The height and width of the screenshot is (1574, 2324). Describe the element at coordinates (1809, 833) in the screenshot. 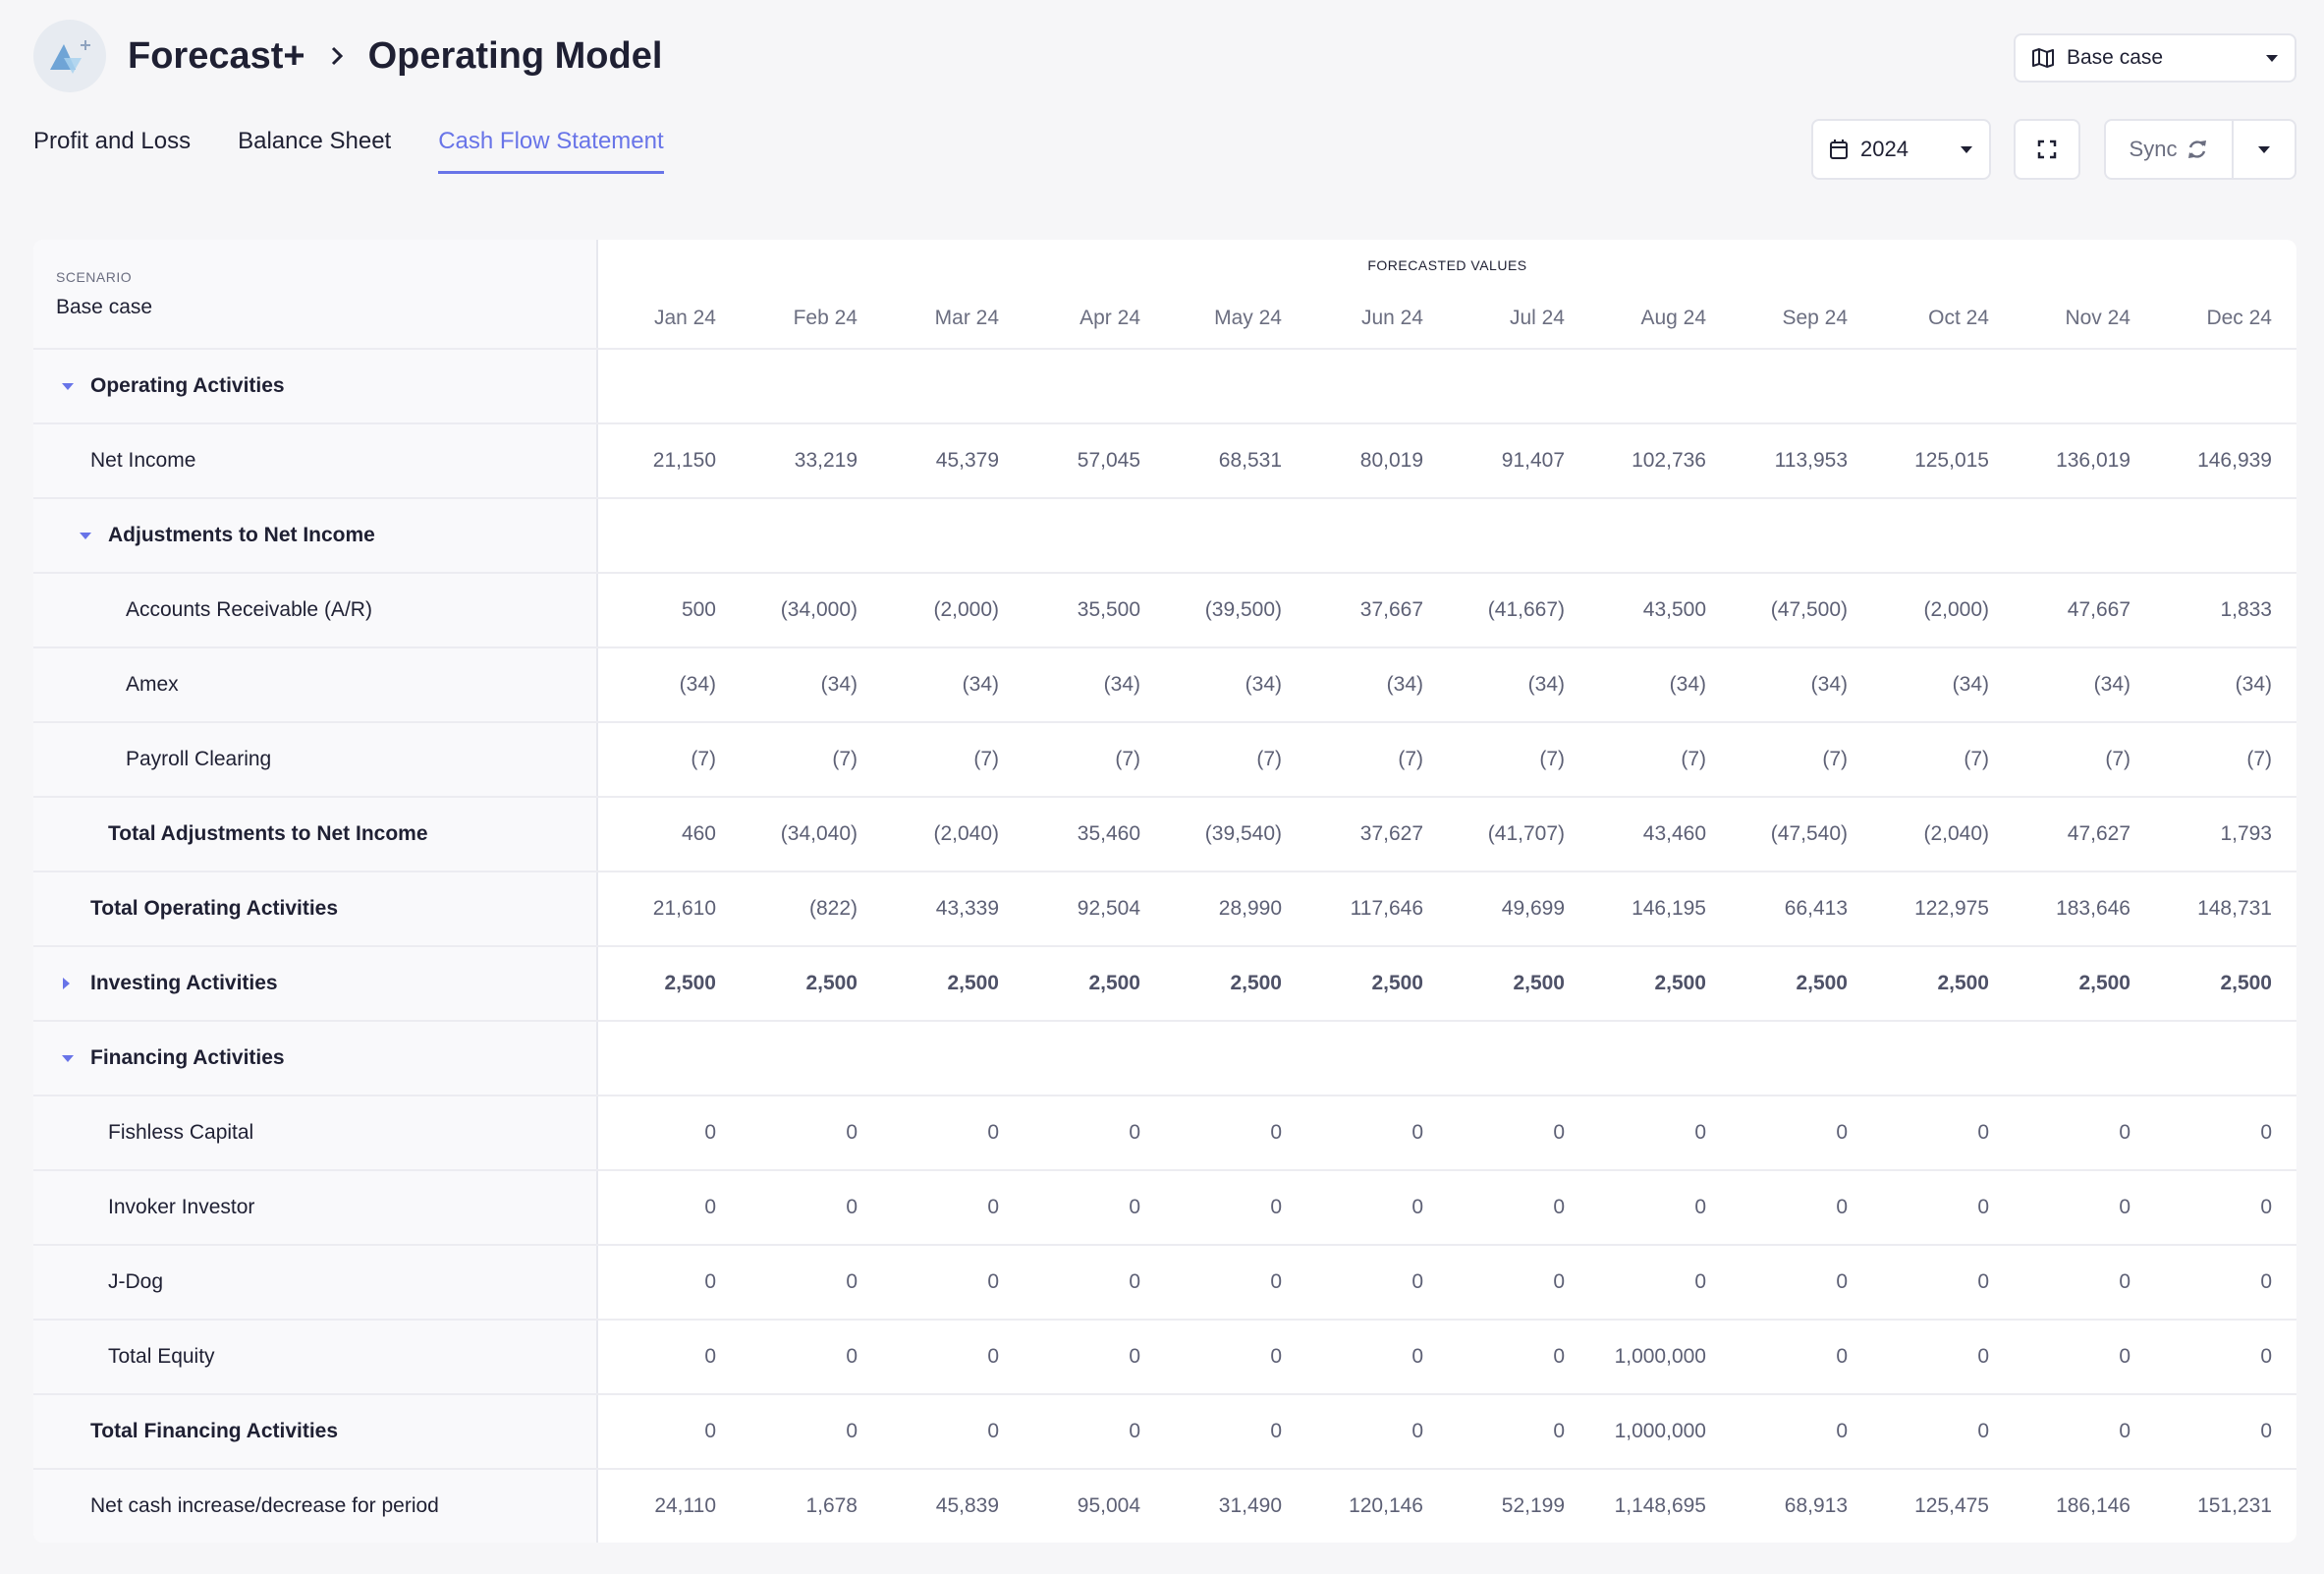

I see `table-cell: (47,540)` at that location.